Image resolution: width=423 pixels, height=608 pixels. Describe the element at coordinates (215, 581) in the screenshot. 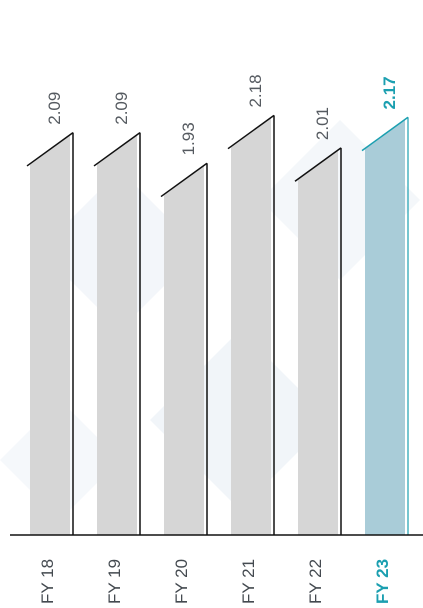

I see `x-tick-labels: FY 18 FY 19 FY 20 FY 21 FY 22 FY 23` at that location.